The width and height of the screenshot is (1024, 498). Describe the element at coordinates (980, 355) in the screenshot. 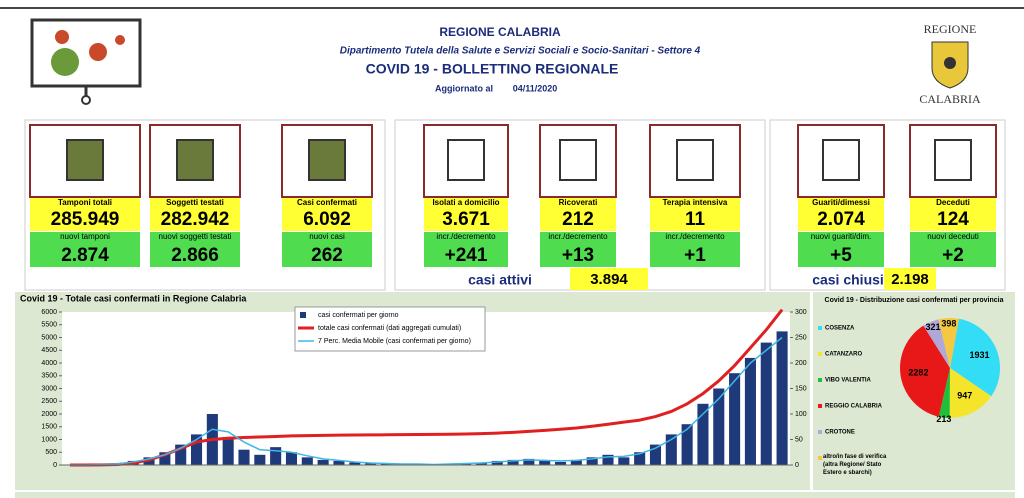

I see `slice-label: 1931` at that location.